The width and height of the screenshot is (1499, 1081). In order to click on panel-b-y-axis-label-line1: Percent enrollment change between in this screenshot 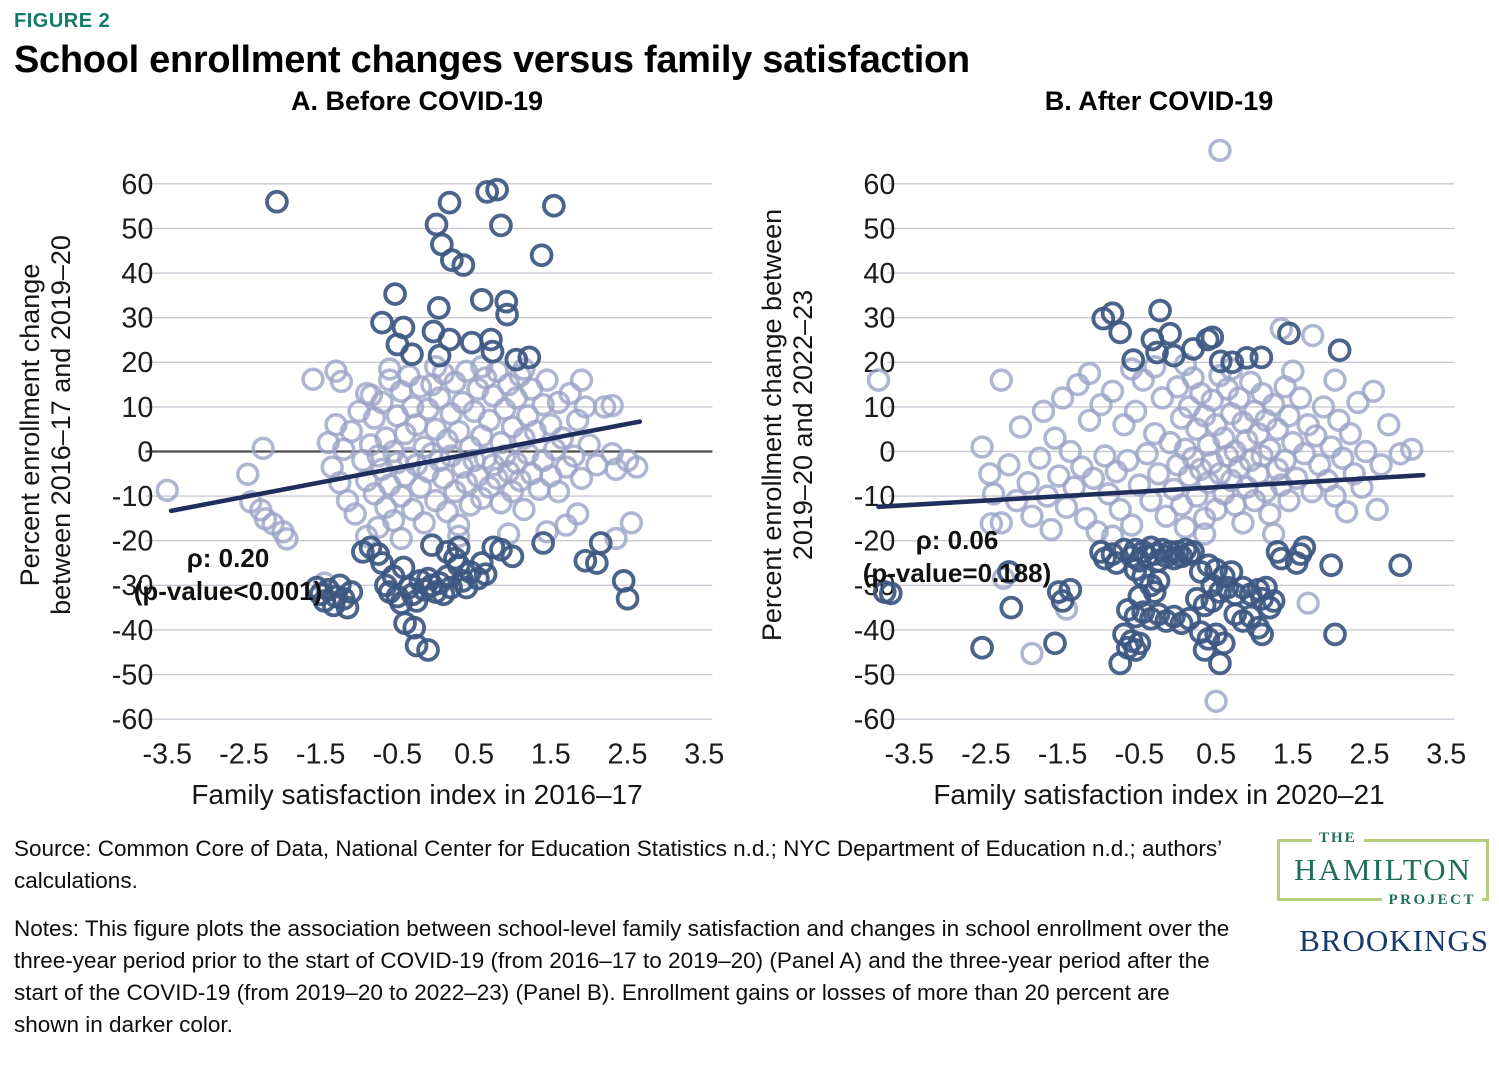, I will do `click(772, 425)`.